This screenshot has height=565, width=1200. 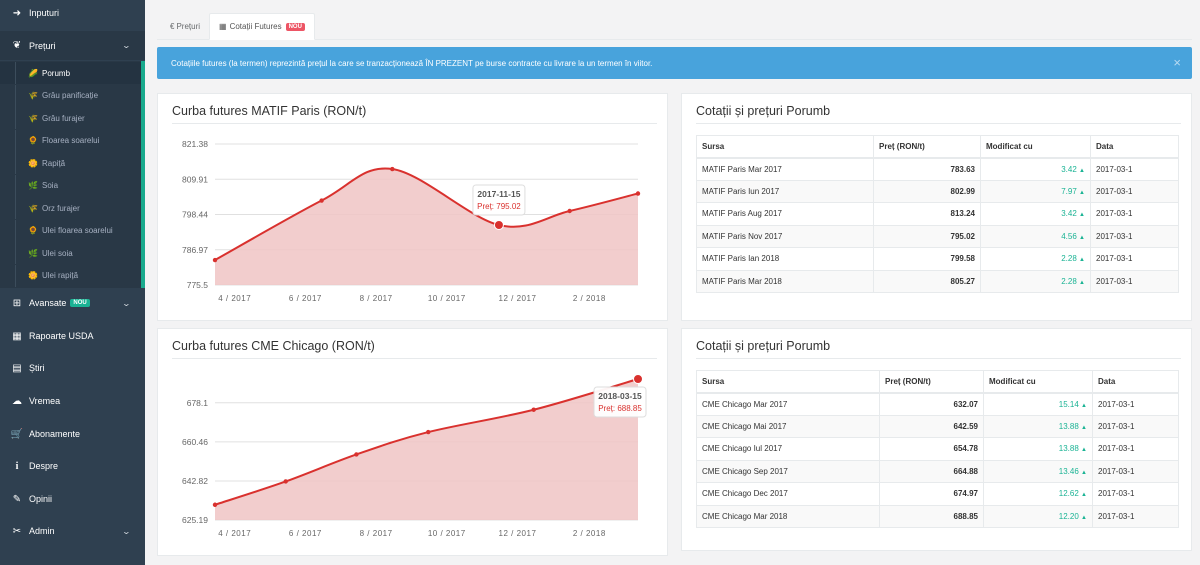 I want to click on table-header-row: Sursa Preț (RON/t) Modificat cu Data, so click(x=937, y=147).